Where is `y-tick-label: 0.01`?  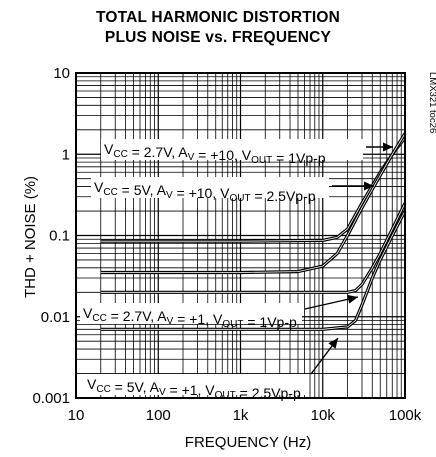 y-tick-label: 0.01 is located at coordinates (55, 317).